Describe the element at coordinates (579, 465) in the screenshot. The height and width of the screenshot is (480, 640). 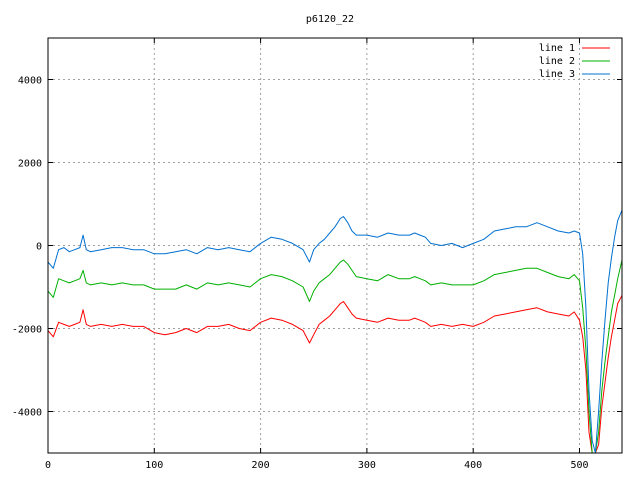
I see `x-tick-label: 500` at that location.